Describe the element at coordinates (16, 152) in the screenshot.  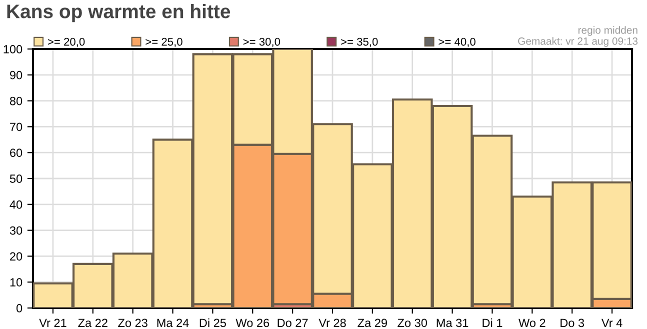
I see `y-tick-label: 60` at that location.